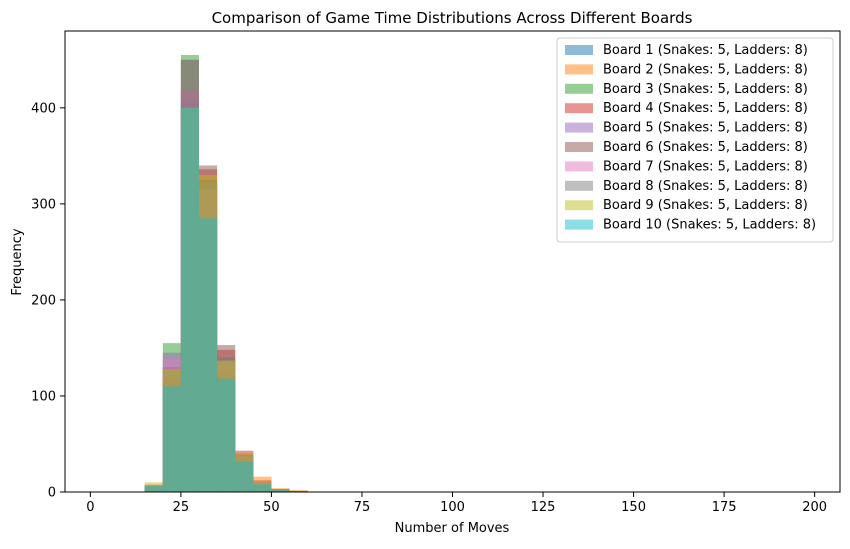  Describe the element at coordinates (705, 186) in the screenshot. I see `legend-label: Board 8 (Snakes: 5, Ladders: 8)` at that location.